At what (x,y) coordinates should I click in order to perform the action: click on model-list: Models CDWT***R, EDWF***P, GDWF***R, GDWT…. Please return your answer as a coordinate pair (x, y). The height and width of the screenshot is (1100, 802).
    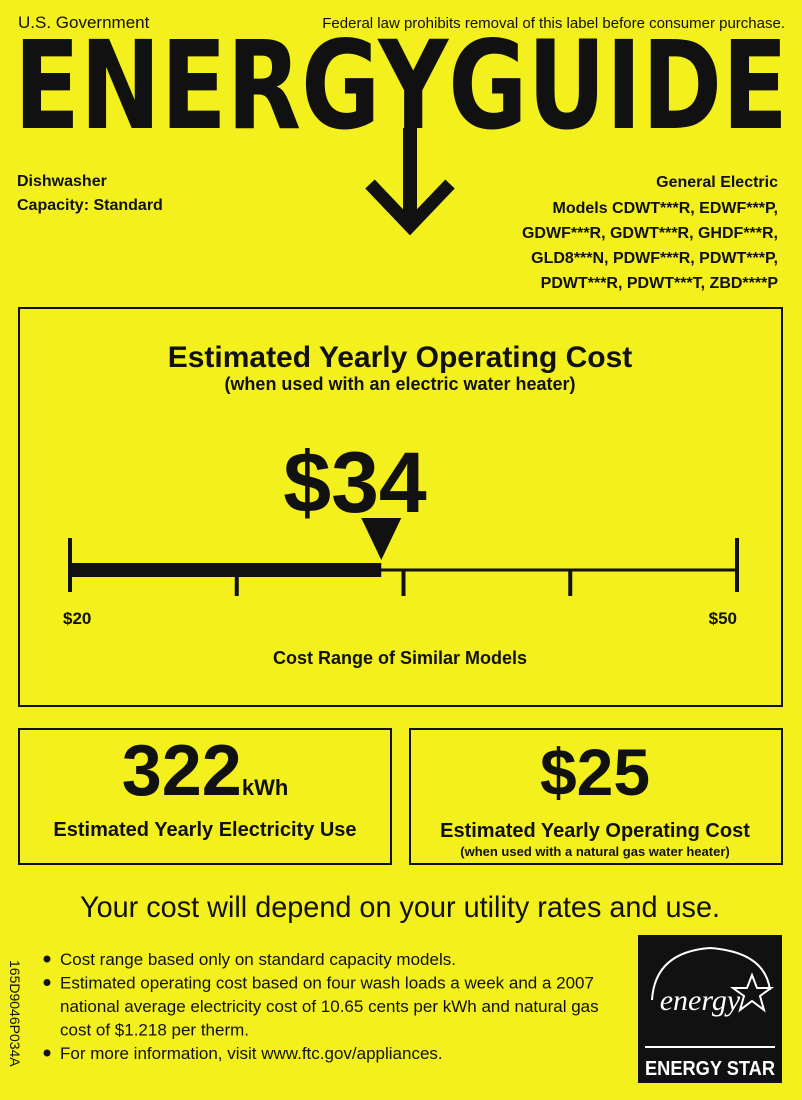
    Looking at the image, I should click on (650, 246).